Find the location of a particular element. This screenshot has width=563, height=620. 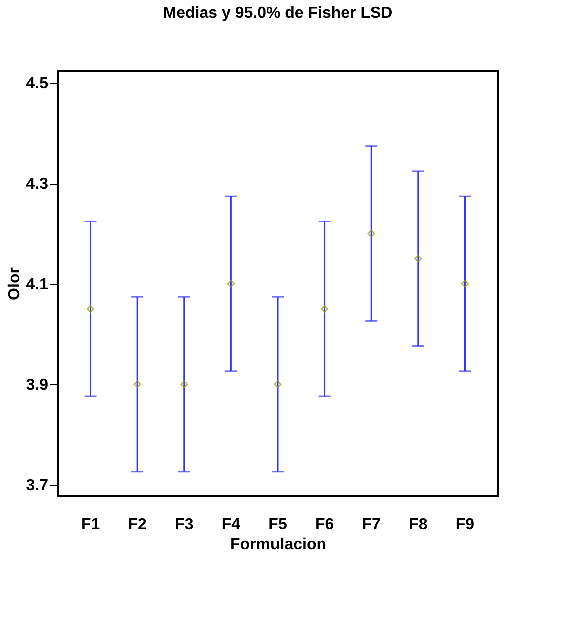

y-tick-label: 4.3 is located at coordinates (37, 185).